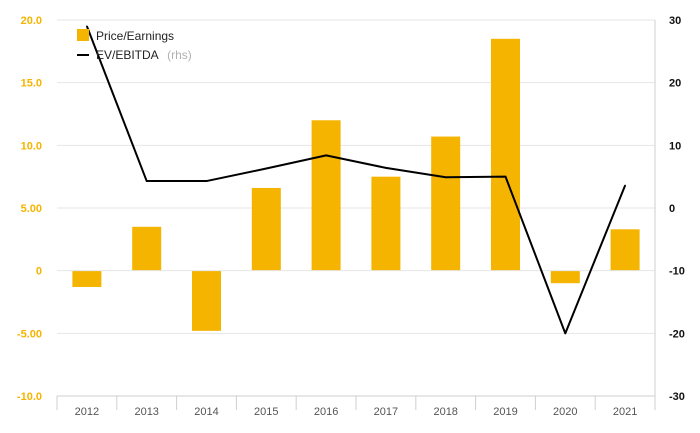 Image resolution: width=700 pixels, height=433 pixels. Describe the element at coordinates (135, 36) in the screenshot. I see `legend-bar-label: Price/Earnings` at that location.